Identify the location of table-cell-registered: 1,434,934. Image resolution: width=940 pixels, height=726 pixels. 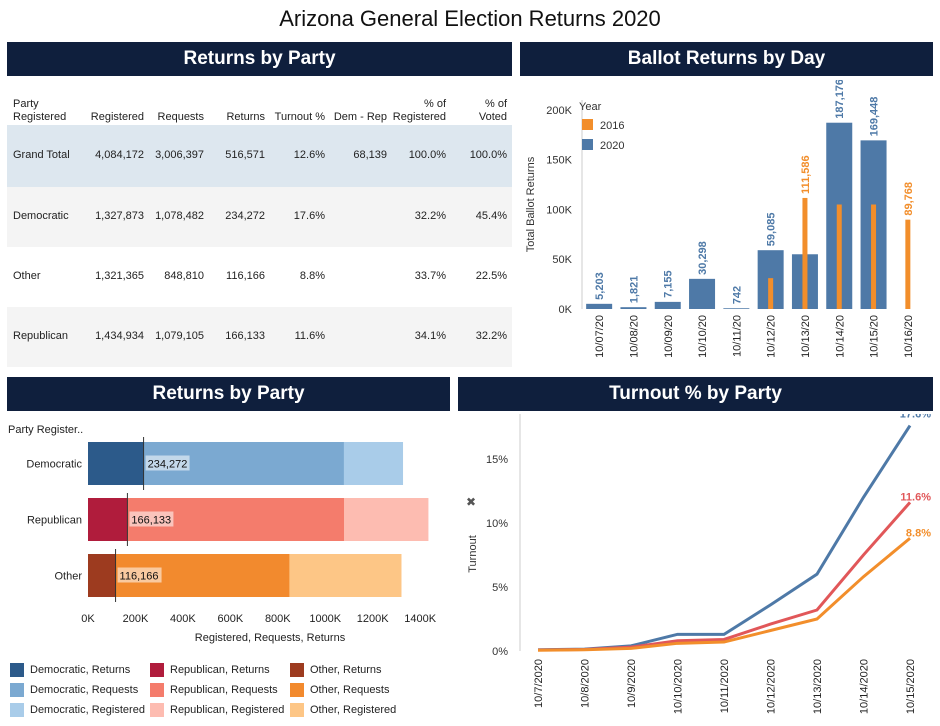
(119, 336).